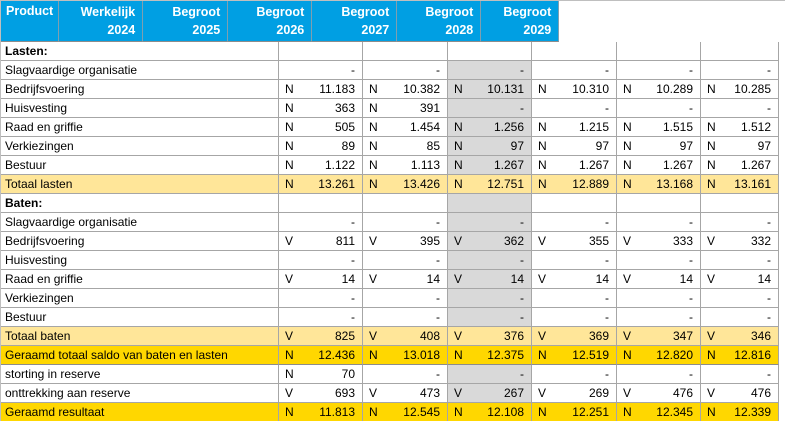  What do you see at coordinates (321, 108) in the screenshot?
I see `value-cell-2024: N 363` at bounding box center [321, 108].